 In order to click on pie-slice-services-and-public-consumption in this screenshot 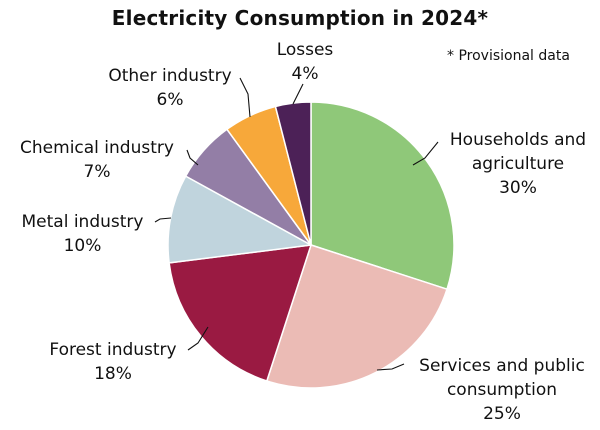, I will do `click(356, 316)`.